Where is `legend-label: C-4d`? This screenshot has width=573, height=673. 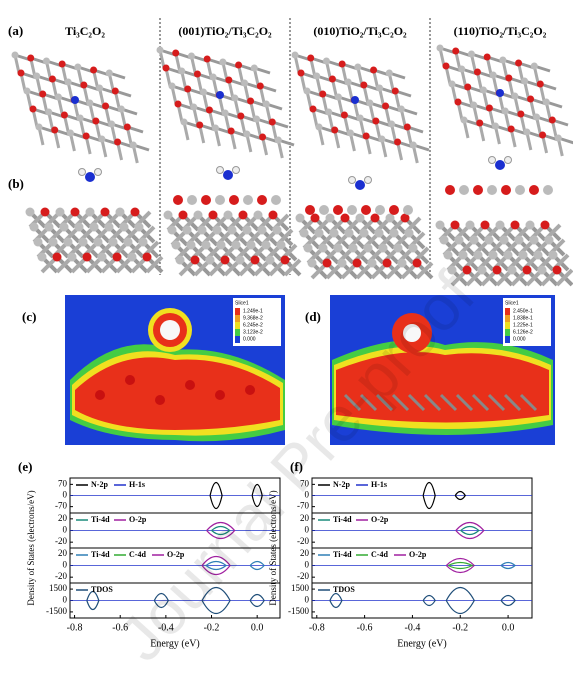
legend-label: C-4d is located at coordinates (137, 554).